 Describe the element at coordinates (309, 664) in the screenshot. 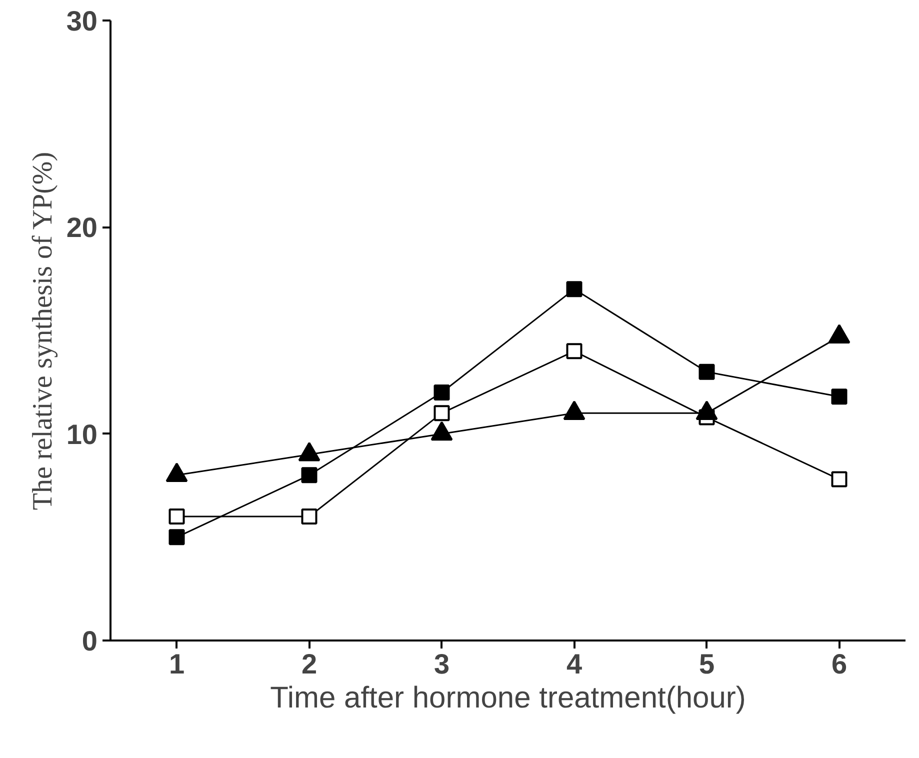

I see `x-tick-label: 2` at that location.